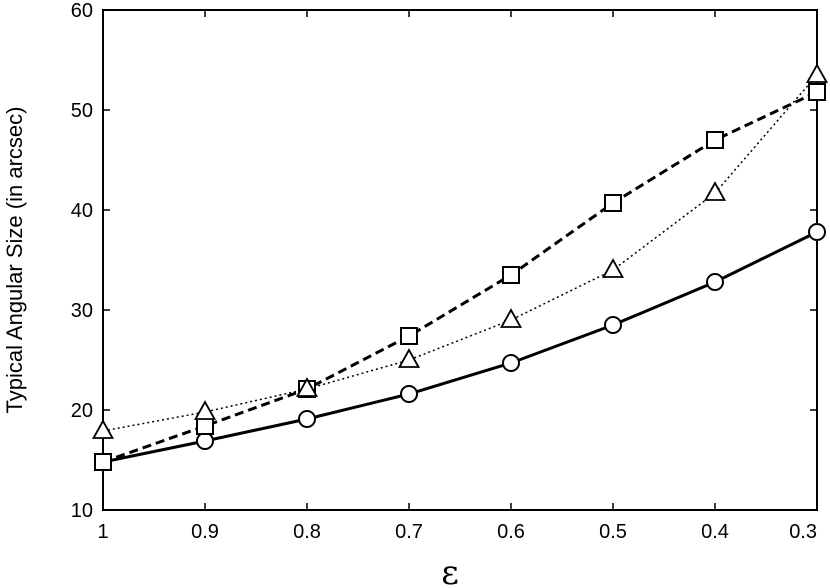 This screenshot has width=830, height=588. Describe the element at coordinates (82, 511) in the screenshot. I see `y-tick-label: 10` at that location.